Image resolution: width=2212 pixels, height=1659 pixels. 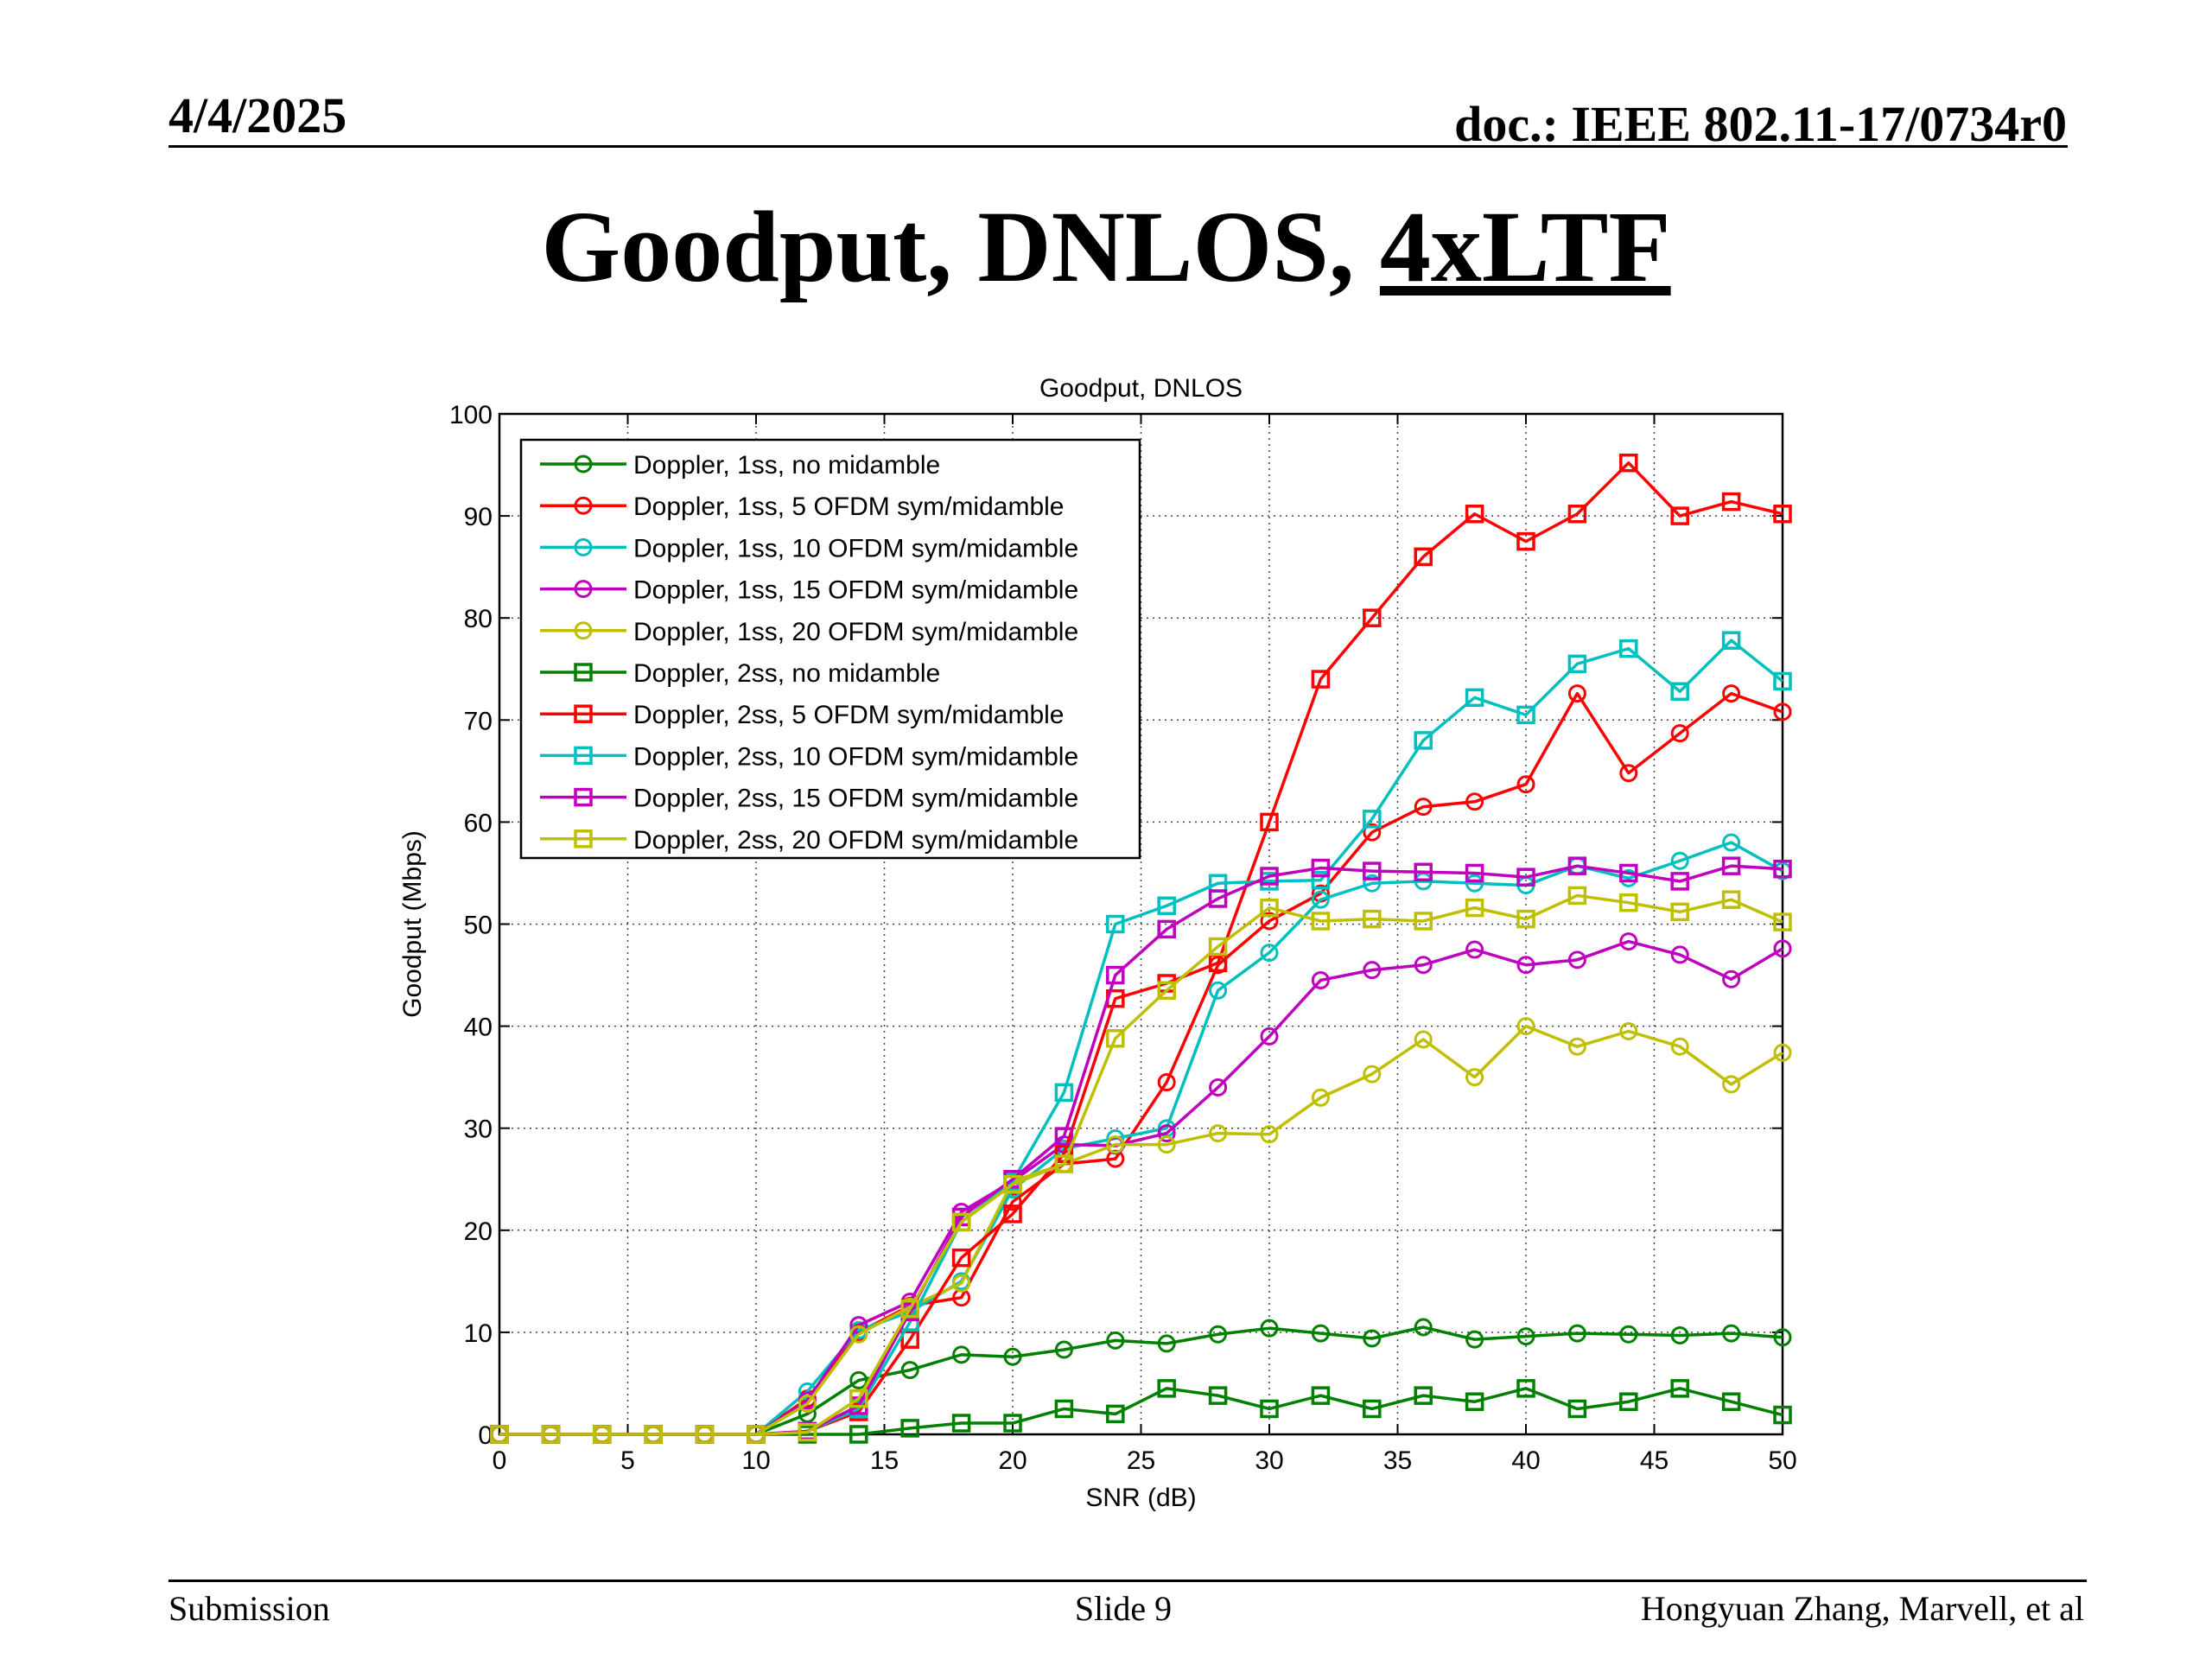 What do you see at coordinates (855, 756) in the screenshot?
I see `legend-label: Doppler, 2ss, 10 OFDM sym/midamble` at bounding box center [855, 756].